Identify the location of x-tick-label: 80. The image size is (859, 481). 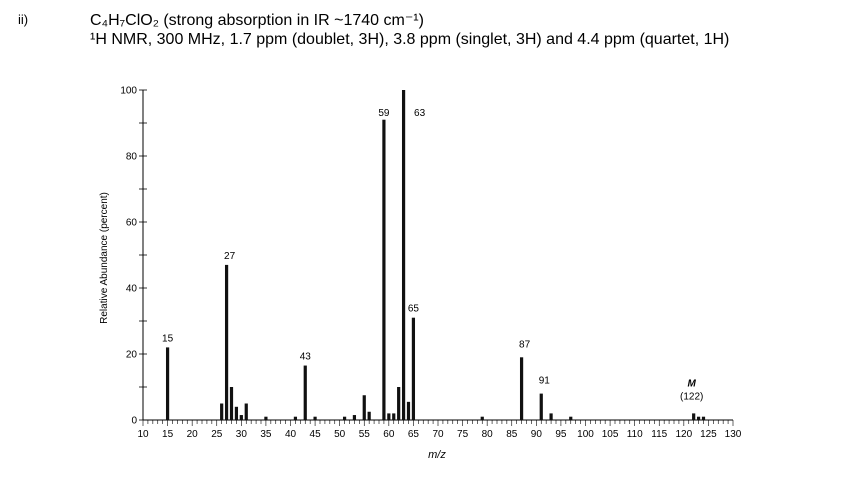
(488, 434).